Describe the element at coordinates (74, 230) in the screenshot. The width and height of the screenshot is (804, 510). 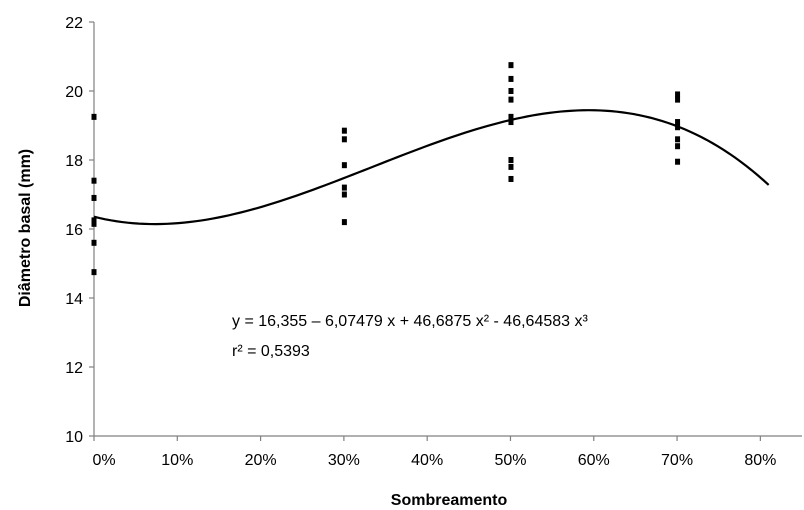
I see `y-tick-label: 16` at that location.